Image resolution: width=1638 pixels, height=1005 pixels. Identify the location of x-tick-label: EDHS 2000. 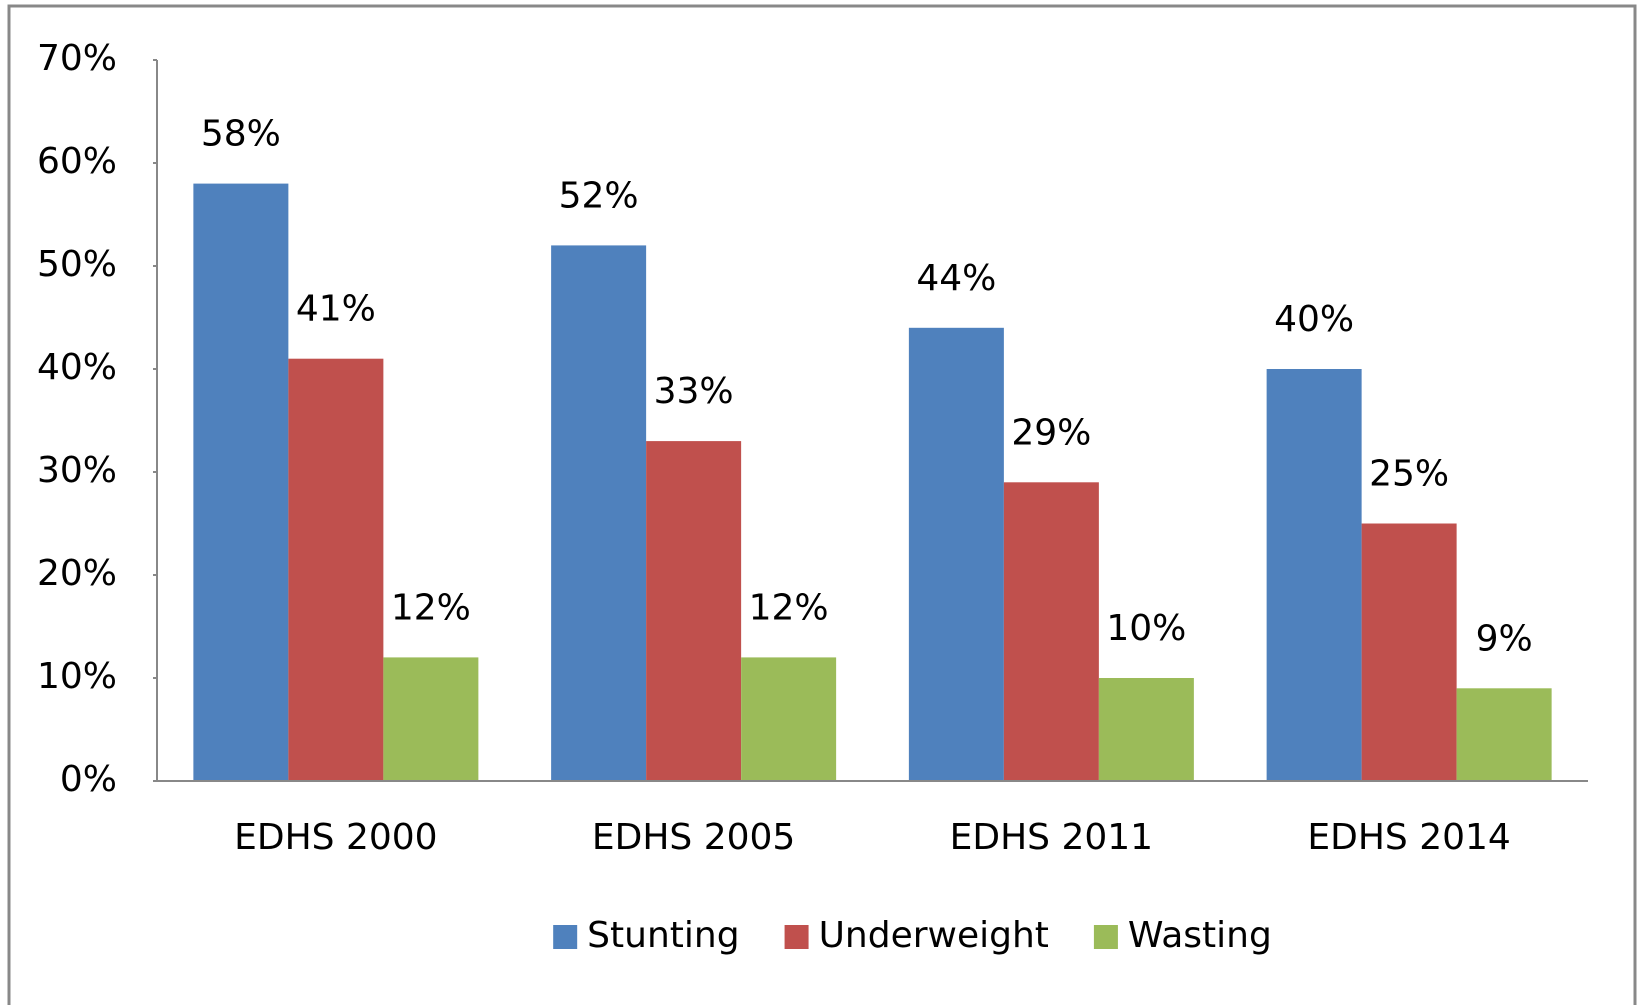
(335, 837).